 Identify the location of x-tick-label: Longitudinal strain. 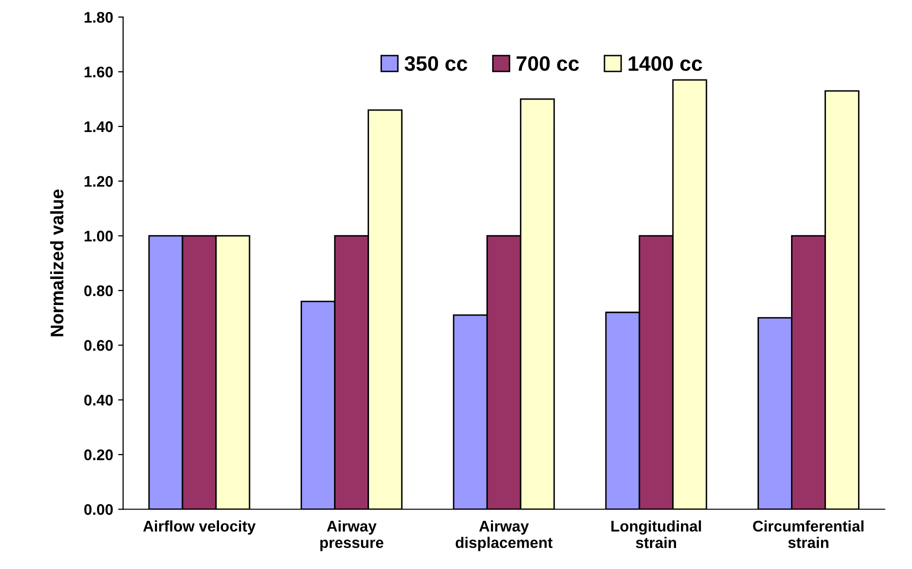
(656, 534).